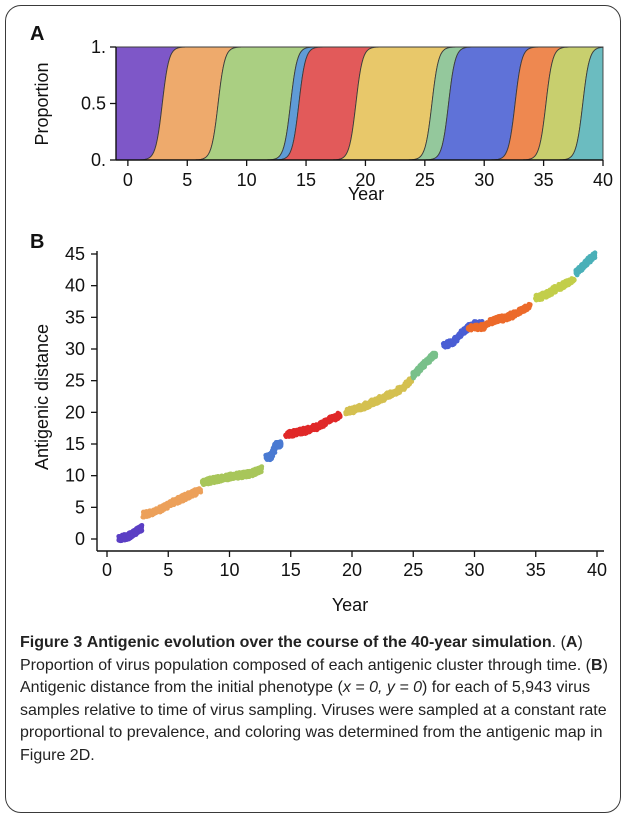 This screenshot has height=818, width=627. I want to click on y-tick-label: 0, so click(80, 539).